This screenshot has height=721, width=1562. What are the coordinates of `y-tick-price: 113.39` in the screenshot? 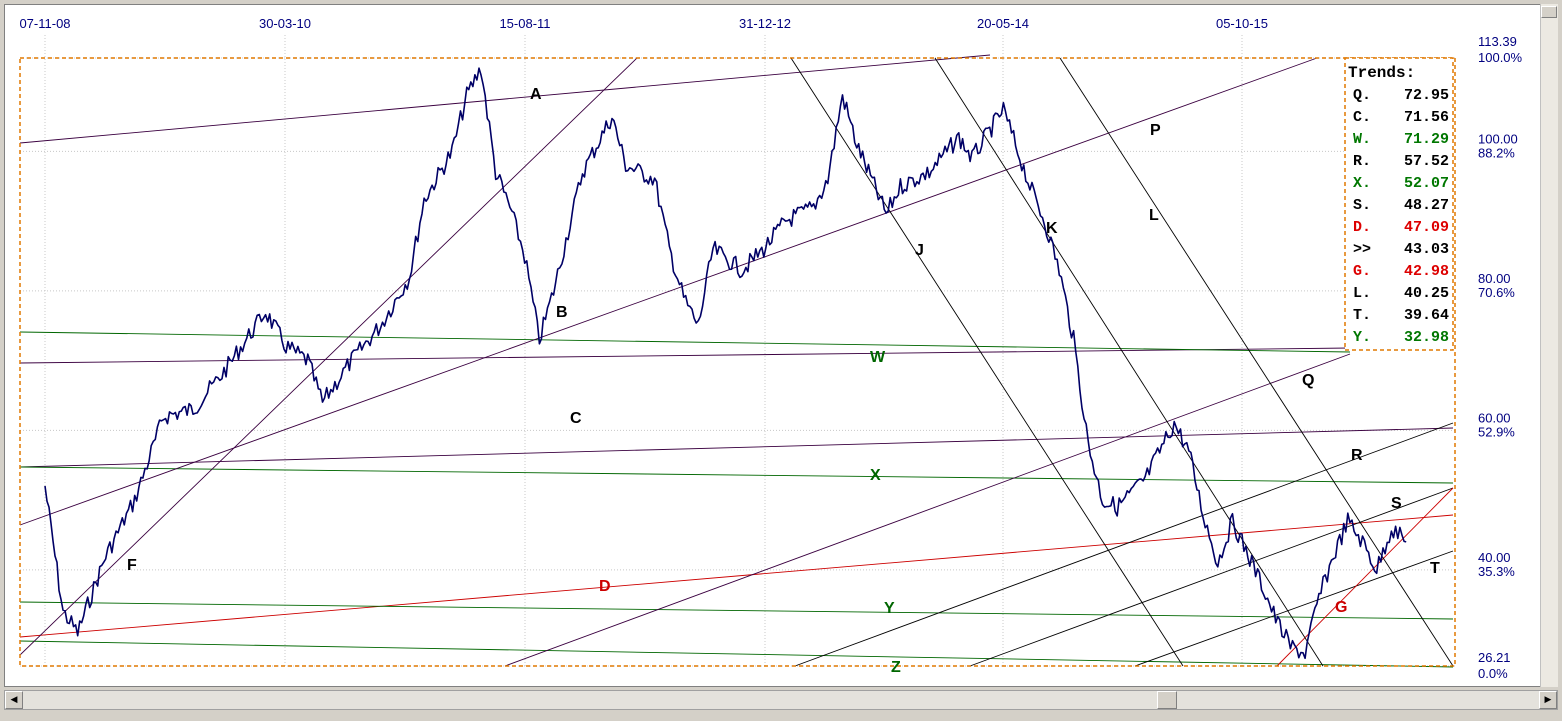 It's located at (1497, 41).